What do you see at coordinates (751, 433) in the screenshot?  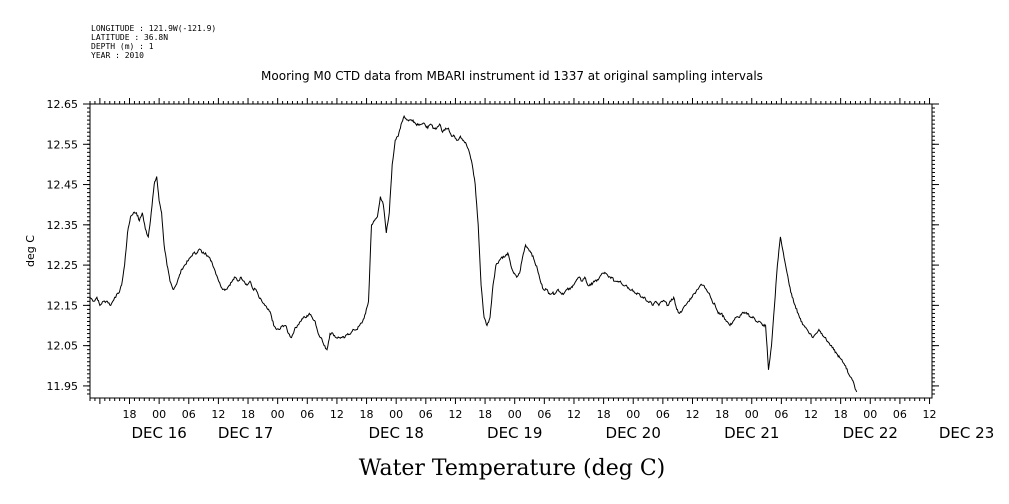 I see `x-day-label: DEC 21` at bounding box center [751, 433].